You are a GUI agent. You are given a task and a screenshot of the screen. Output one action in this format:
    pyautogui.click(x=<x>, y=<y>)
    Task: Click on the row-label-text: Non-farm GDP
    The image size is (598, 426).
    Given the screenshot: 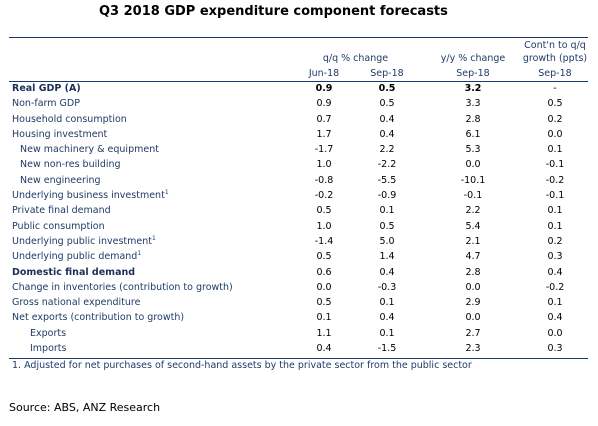 What is the action you would take?
    pyautogui.click(x=46, y=104)
    